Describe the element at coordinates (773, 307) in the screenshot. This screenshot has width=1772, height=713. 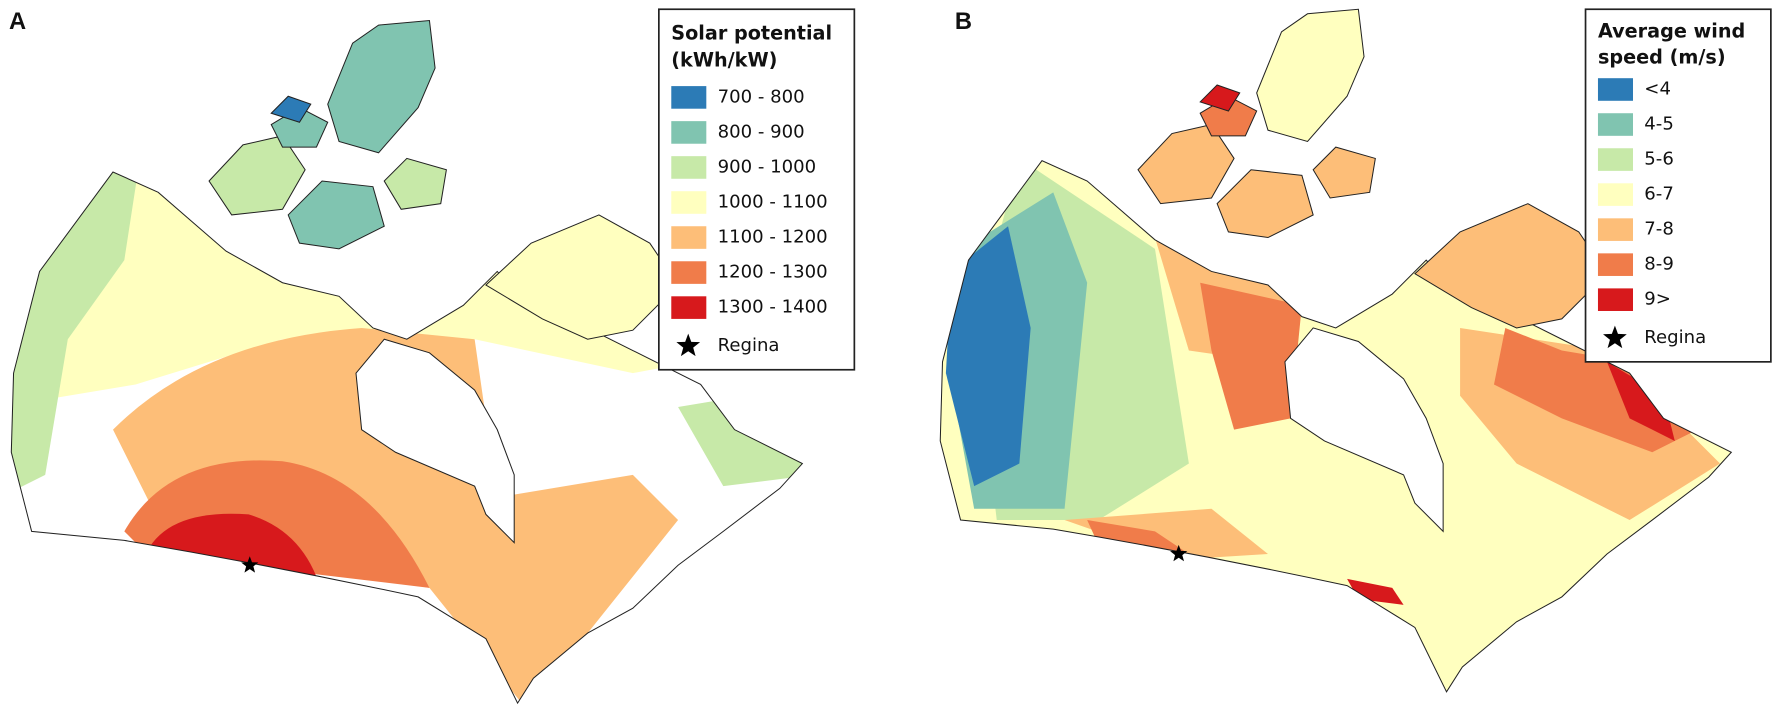
I see `legend-label: 1300 - 1400` at that location.